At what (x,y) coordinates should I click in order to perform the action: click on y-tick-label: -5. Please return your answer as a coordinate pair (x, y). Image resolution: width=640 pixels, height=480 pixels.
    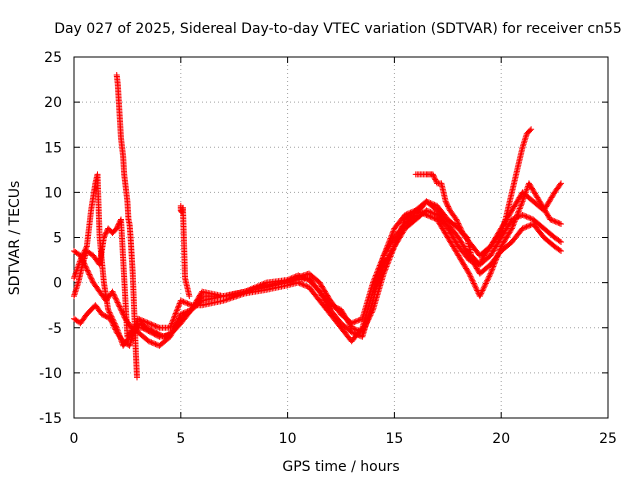
    Looking at the image, I should click on (55, 329).